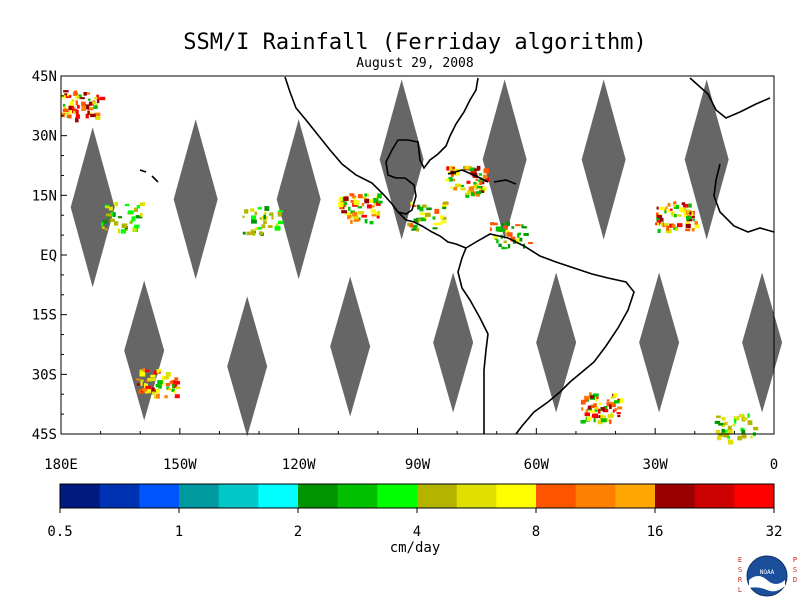 The height and width of the screenshot is (600, 800). I want to click on coastline-central-america, so click(432, 230).